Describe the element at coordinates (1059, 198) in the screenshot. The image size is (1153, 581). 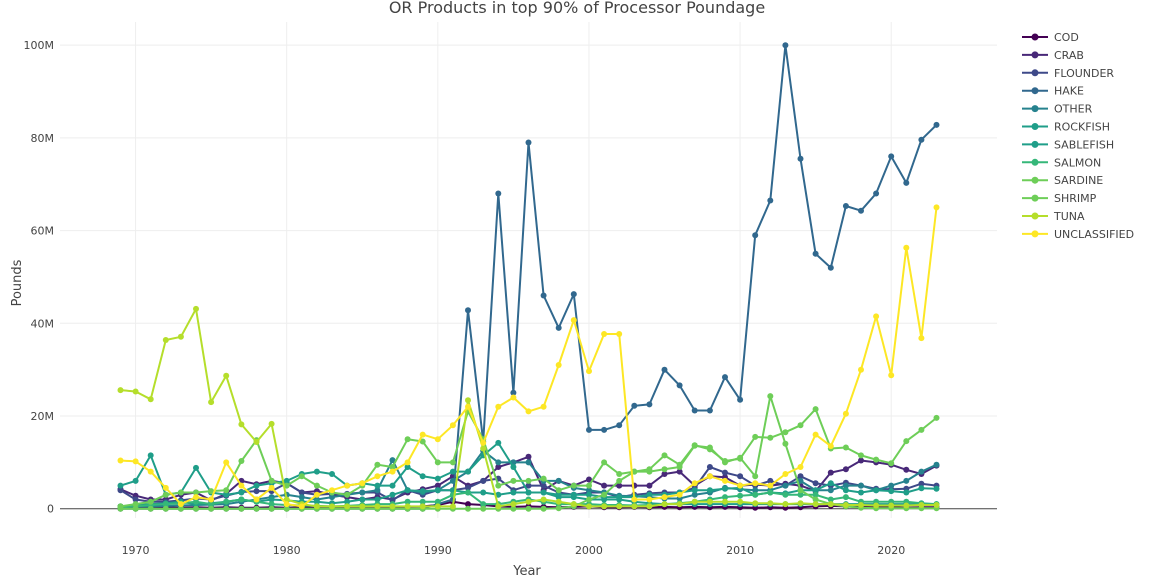
I see `legend-item-shrimp: SHRIMP` at that location.